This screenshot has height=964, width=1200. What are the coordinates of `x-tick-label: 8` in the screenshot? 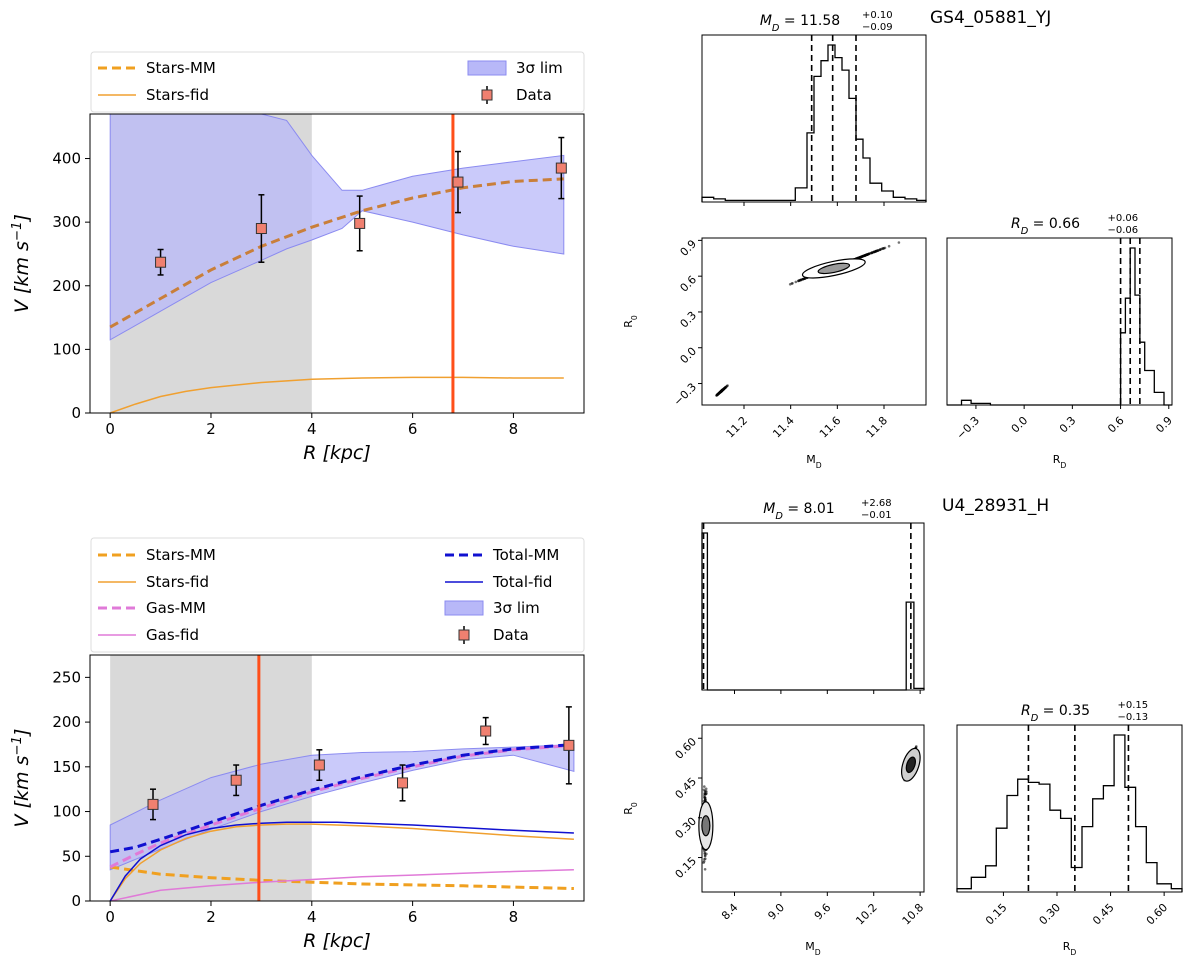 It's located at (514, 917).